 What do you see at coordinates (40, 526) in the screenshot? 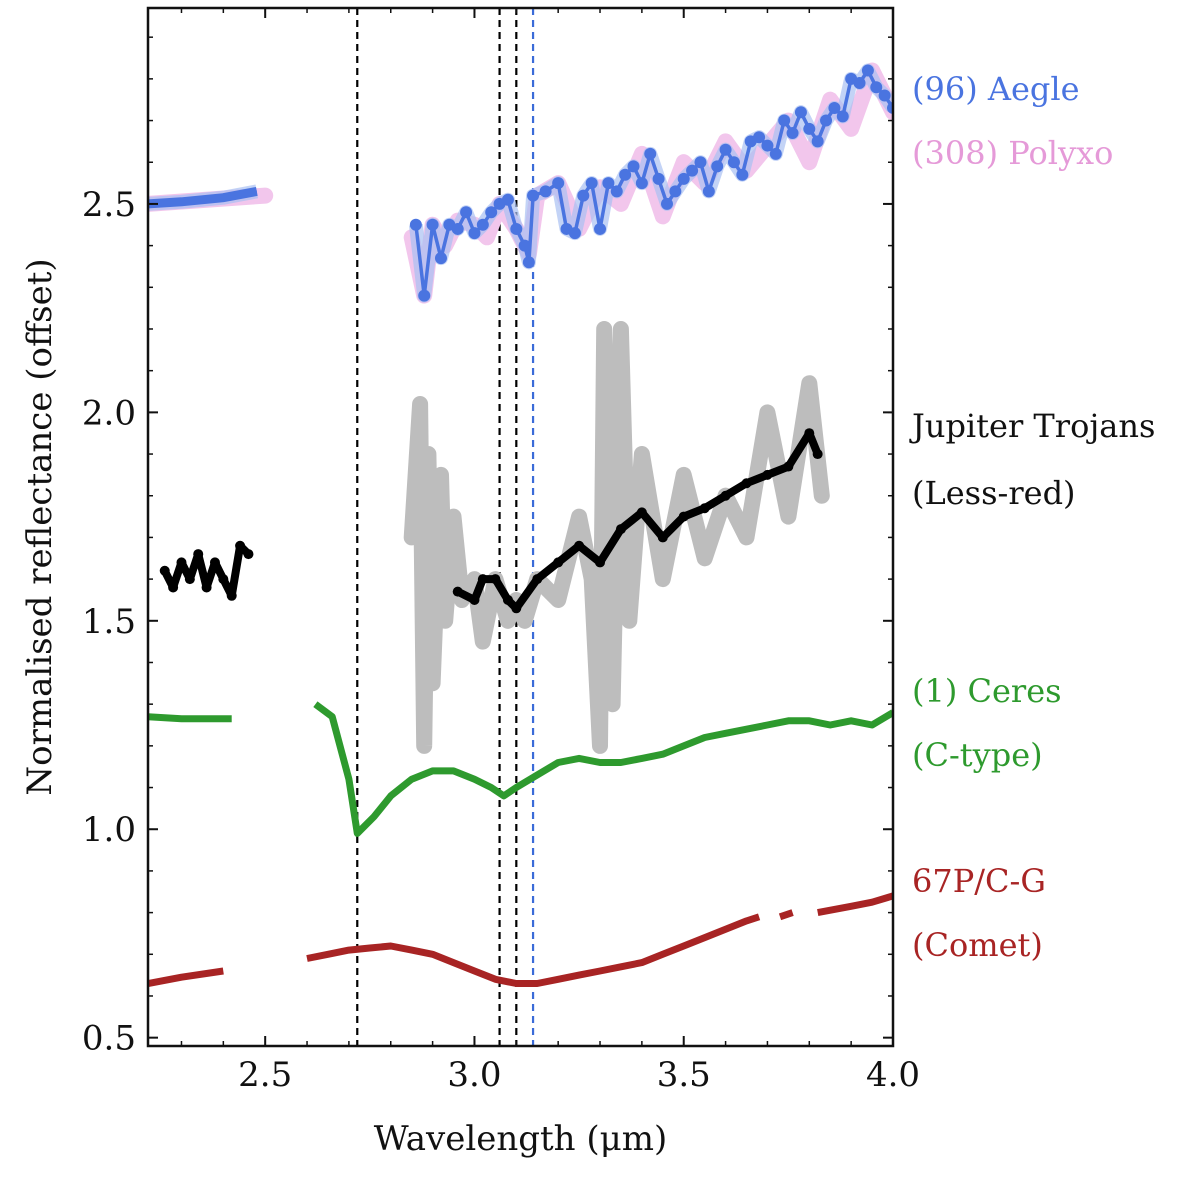
I see `y-axis-title: Normalised reflectance (offset)` at bounding box center [40, 526].